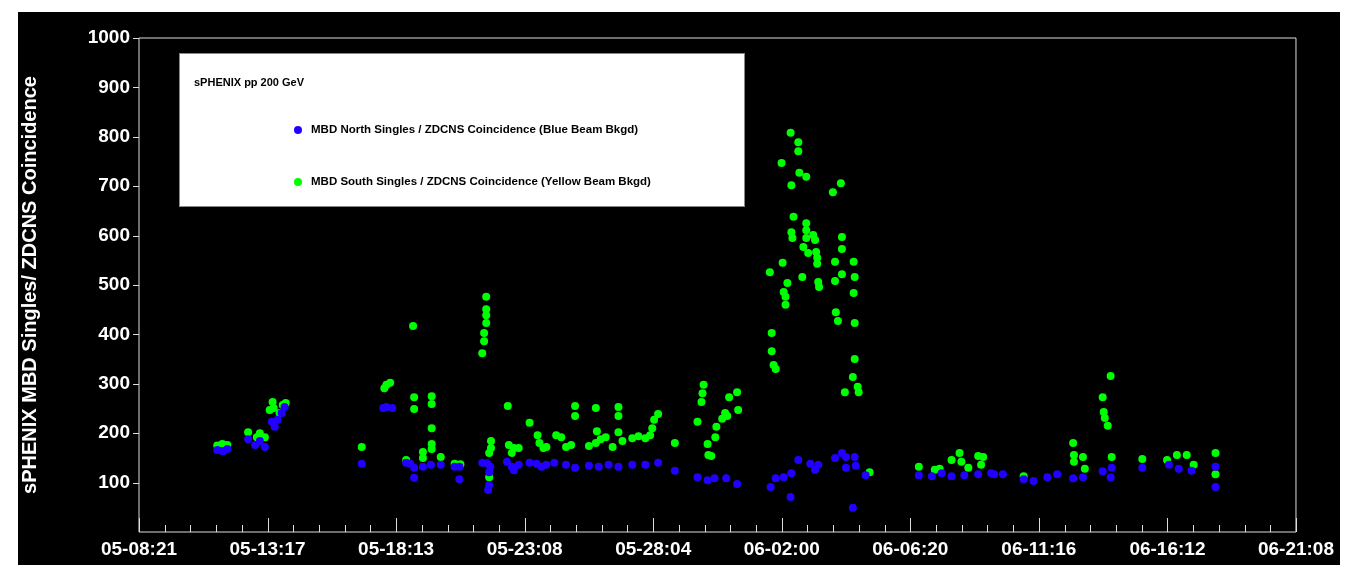 The width and height of the screenshot is (1355, 576). What do you see at coordinates (653, 548) in the screenshot?
I see `x-tick-label: 05-28:04` at bounding box center [653, 548].